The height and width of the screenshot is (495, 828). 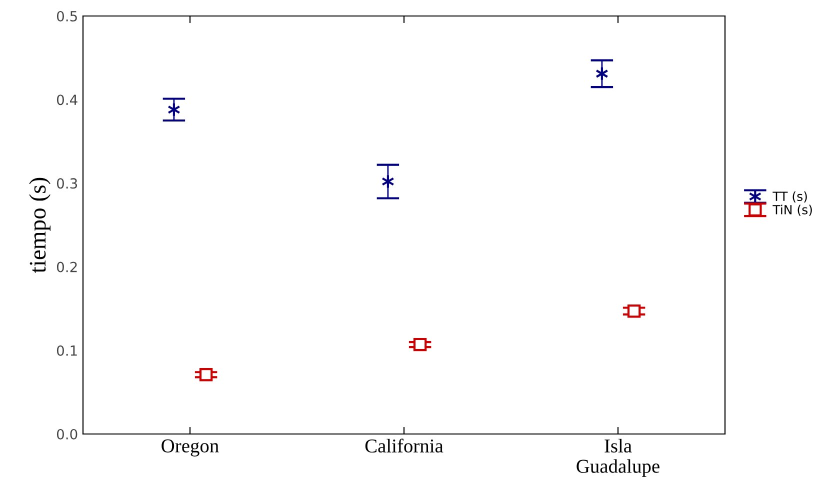 I want to click on y-tick-label: 0.4, so click(x=67, y=100).